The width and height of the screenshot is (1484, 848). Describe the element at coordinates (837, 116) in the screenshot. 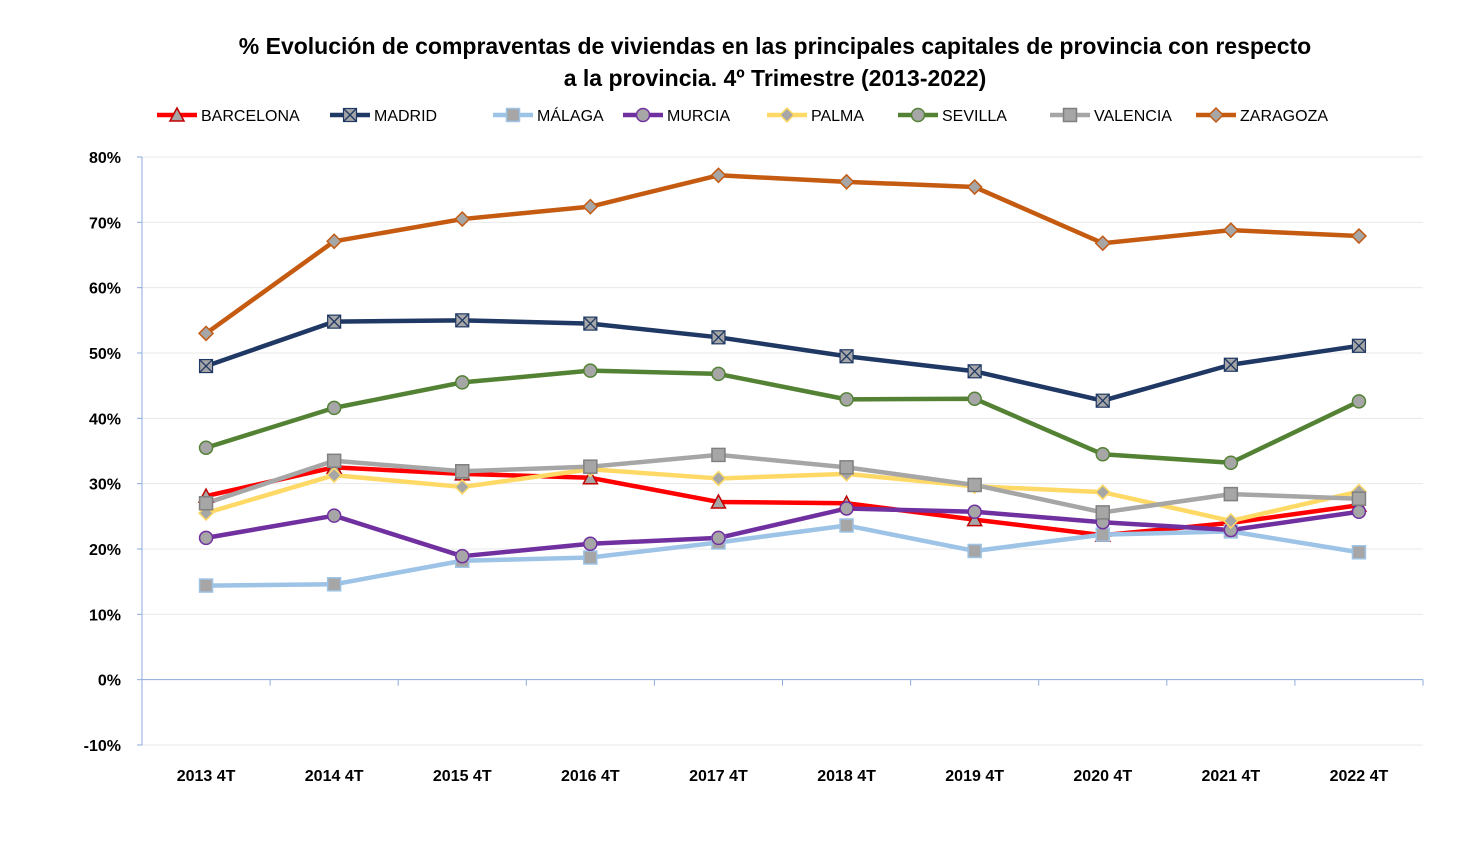

I see `legend-label: PALMA` at that location.